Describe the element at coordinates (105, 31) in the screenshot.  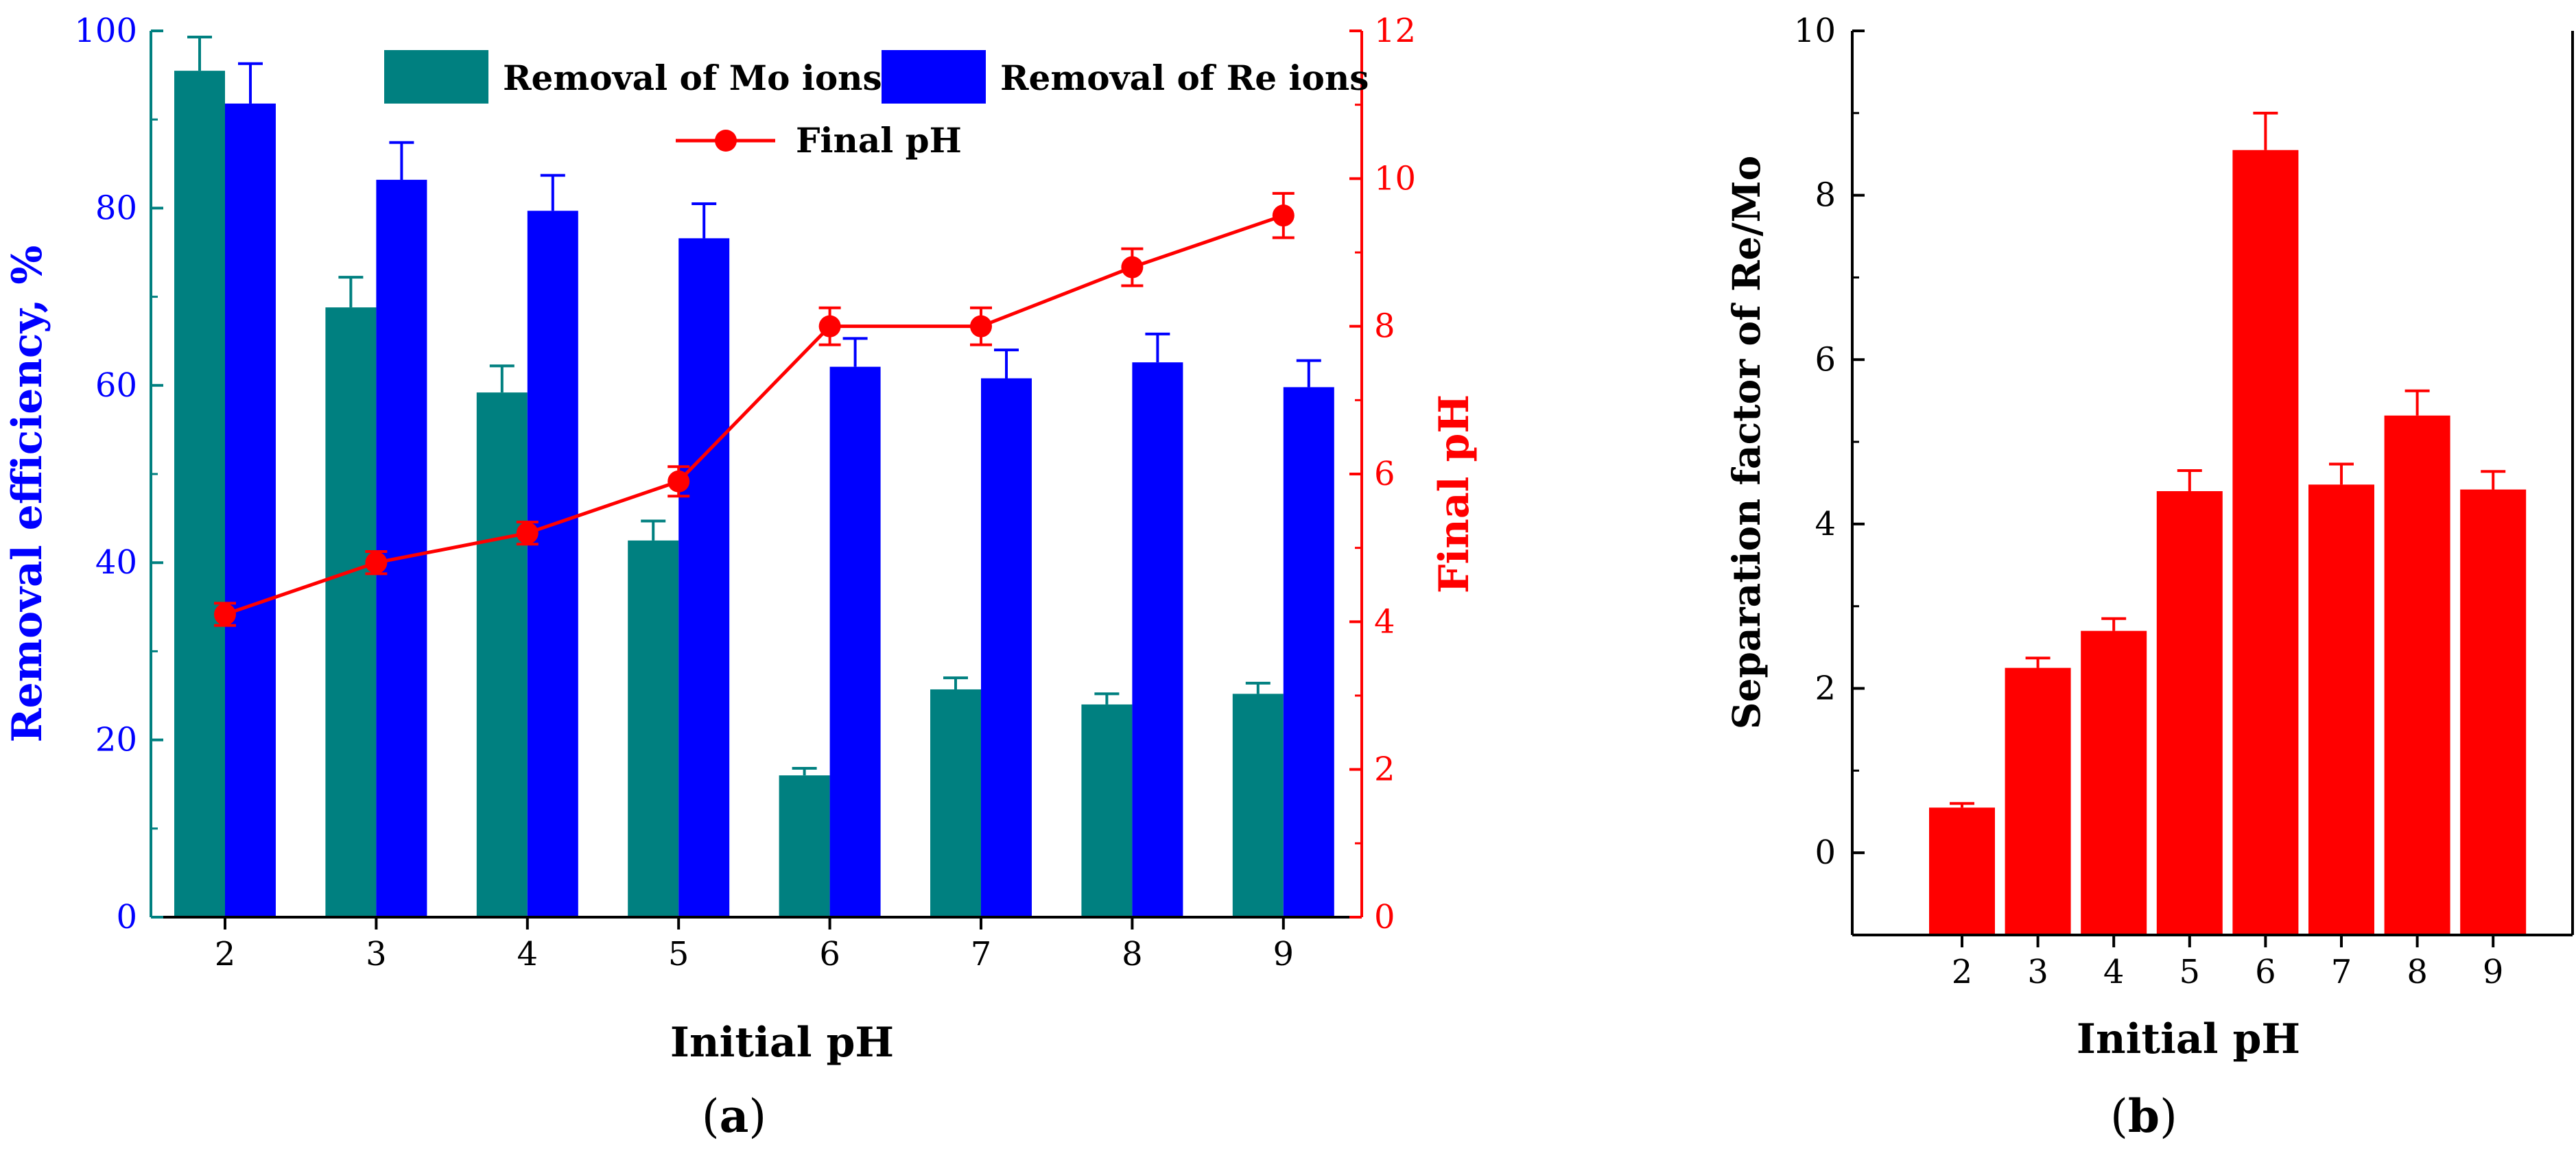
I see `y-tick-label-a-100: 100` at that location.